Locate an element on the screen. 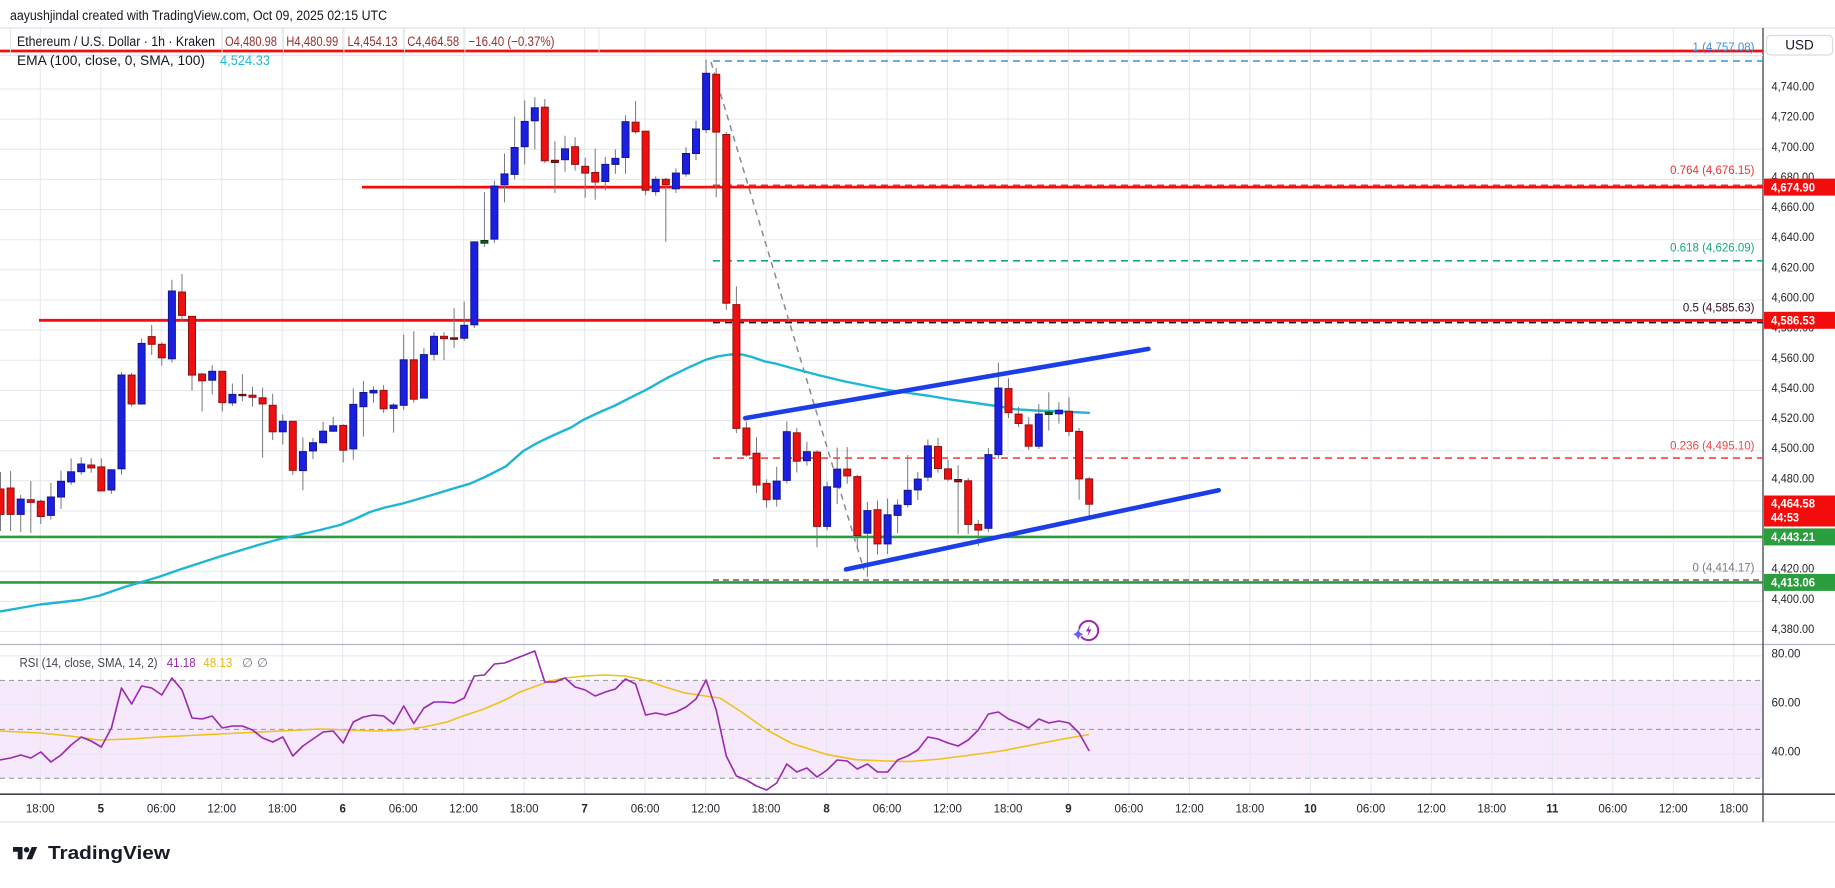 The width and height of the screenshot is (1835, 888). svg-text: 60.00 is located at coordinates (1786, 702).